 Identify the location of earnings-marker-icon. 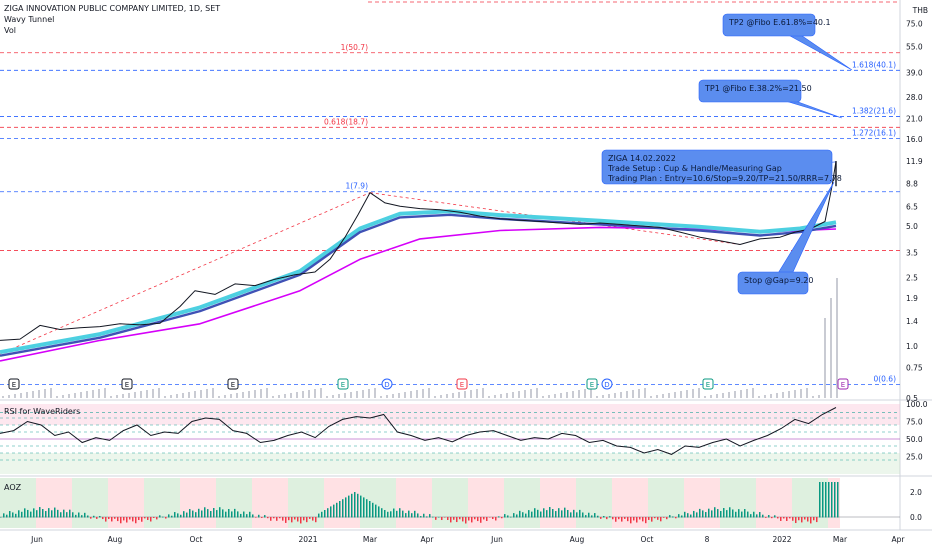
(233, 384).